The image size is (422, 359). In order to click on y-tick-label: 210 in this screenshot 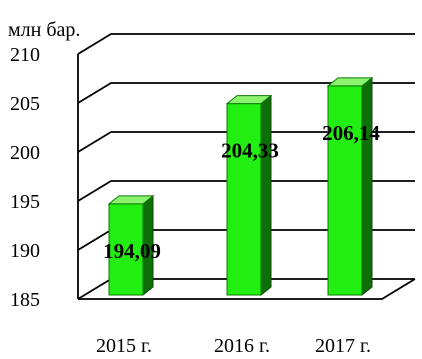, I will do `click(25, 55)`.